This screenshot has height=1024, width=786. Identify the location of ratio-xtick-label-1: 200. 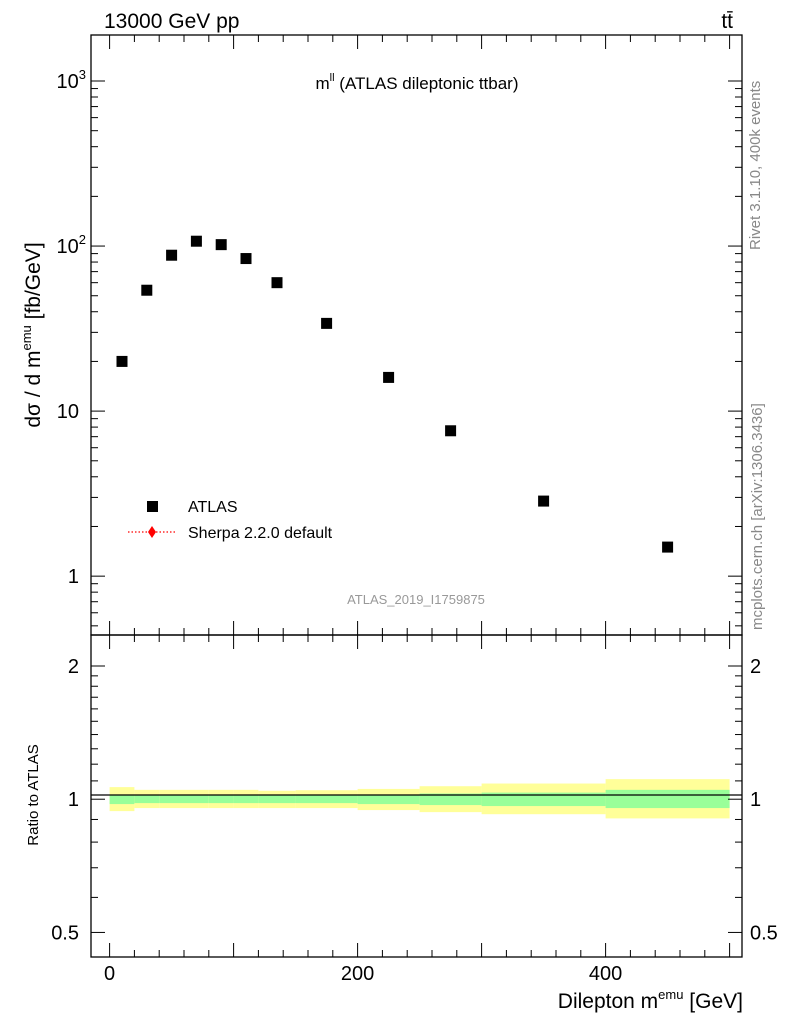
(357, 974).